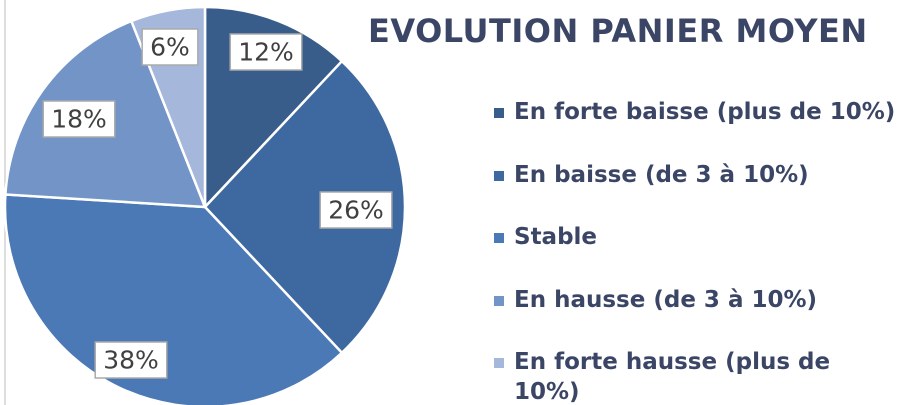 The image size is (910, 405). I want to click on legend-item: En forte baisse (plus de 10%), so click(697, 112).